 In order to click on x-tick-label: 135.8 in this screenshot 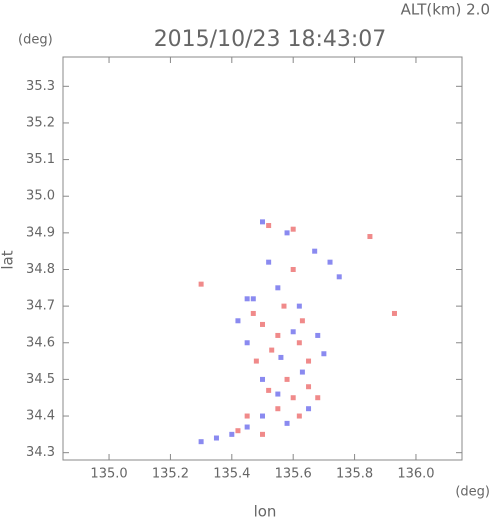, I will do `click(354, 474)`.